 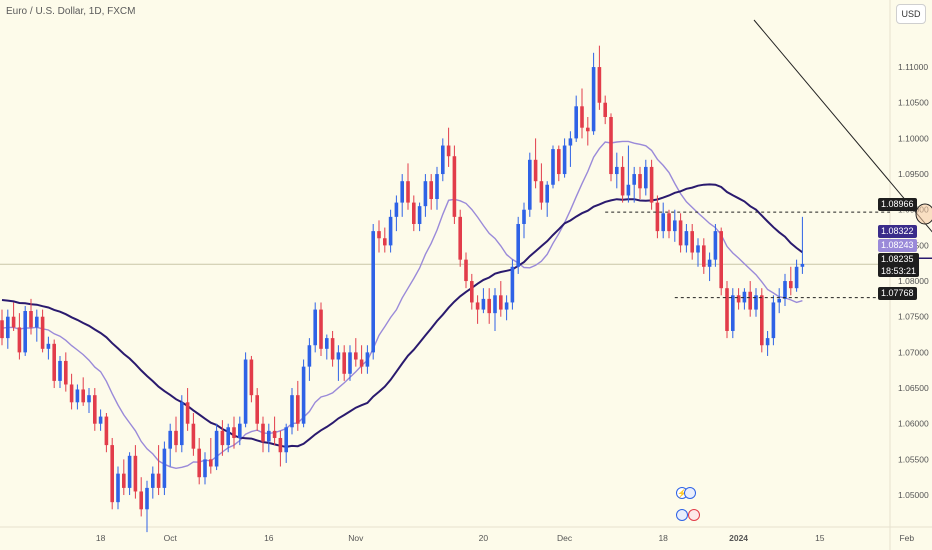 I want to click on x-tick-label: Dec, so click(x=565, y=538).